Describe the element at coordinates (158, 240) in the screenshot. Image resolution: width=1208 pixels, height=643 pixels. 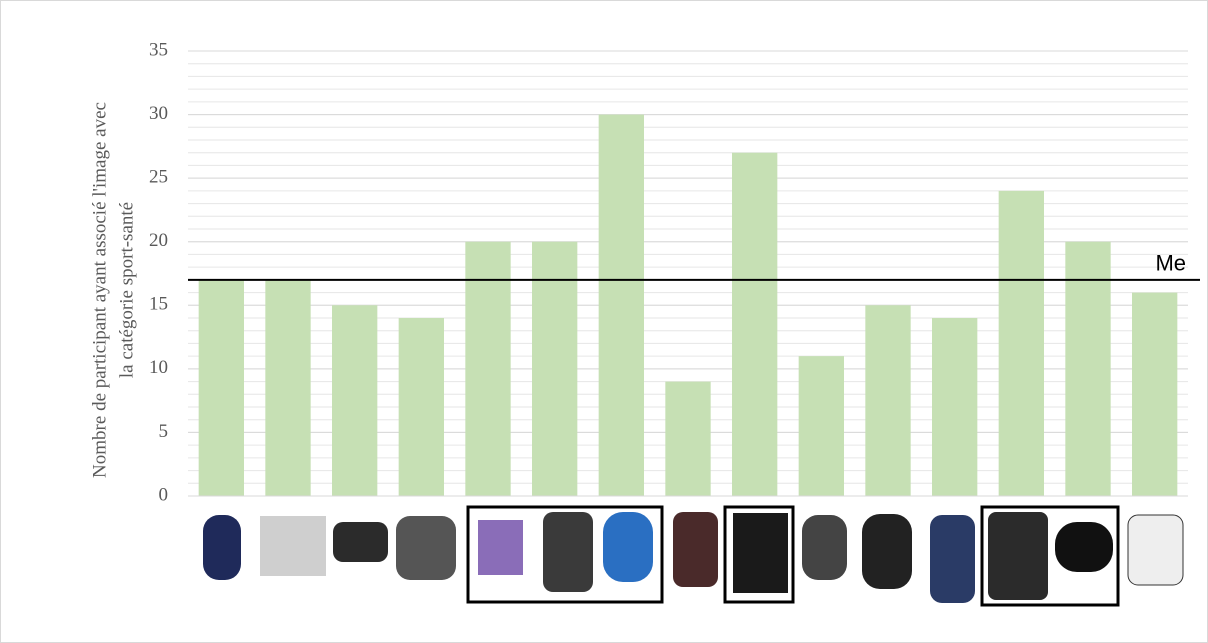
I see `y-tick-label: 20` at that location.